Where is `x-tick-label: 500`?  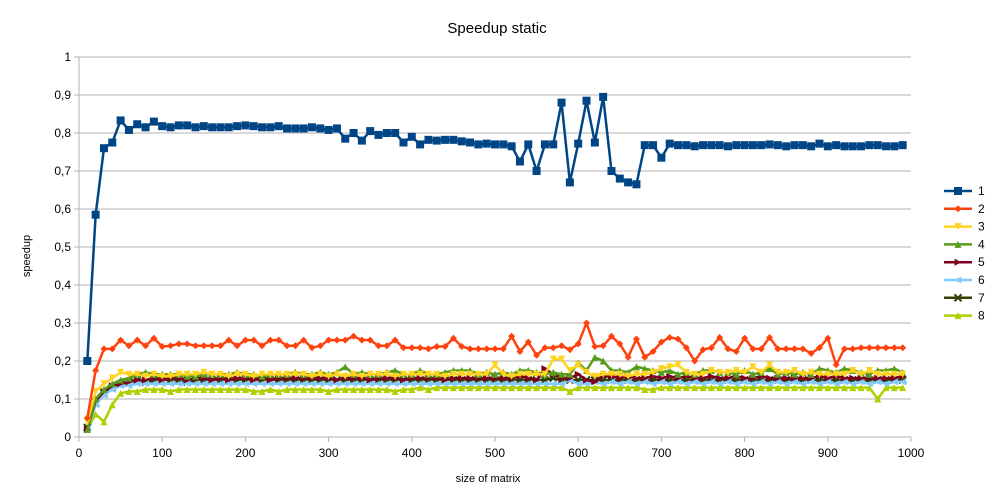
x-tick-label: 500 is located at coordinates (495, 453).